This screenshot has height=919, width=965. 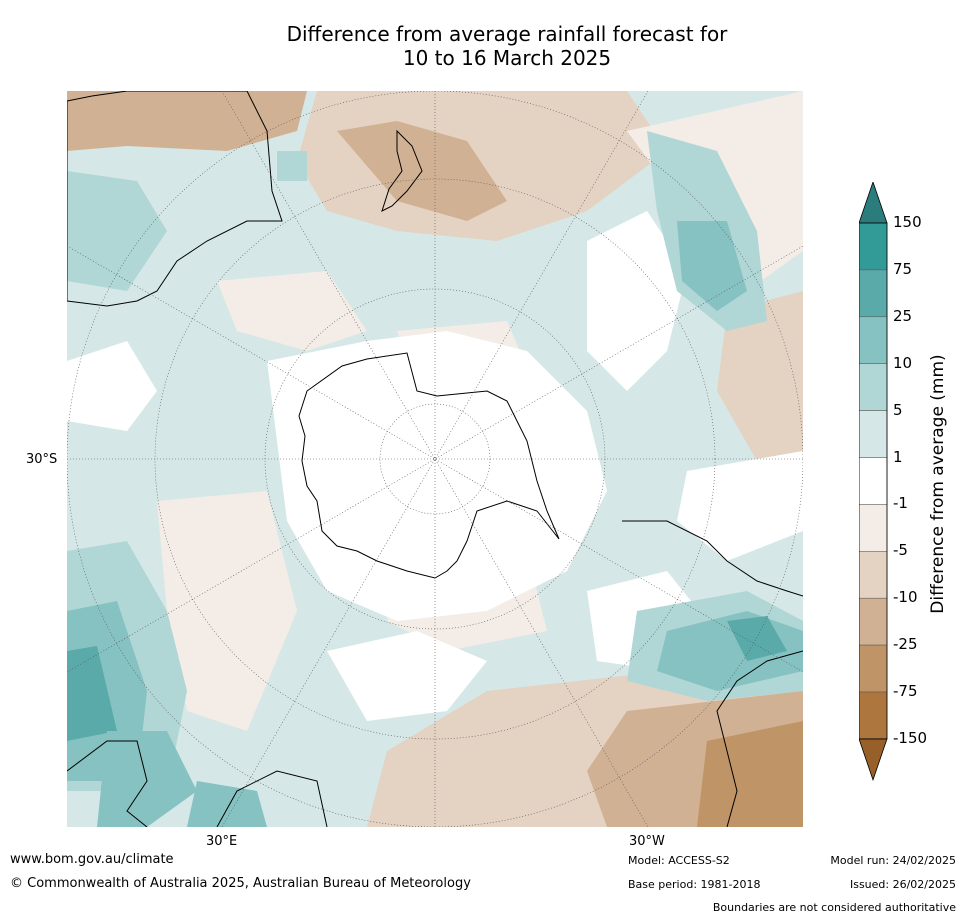 I want to click on title-line-2: 10 to 16 March 2025, so click(x=507, y=58).